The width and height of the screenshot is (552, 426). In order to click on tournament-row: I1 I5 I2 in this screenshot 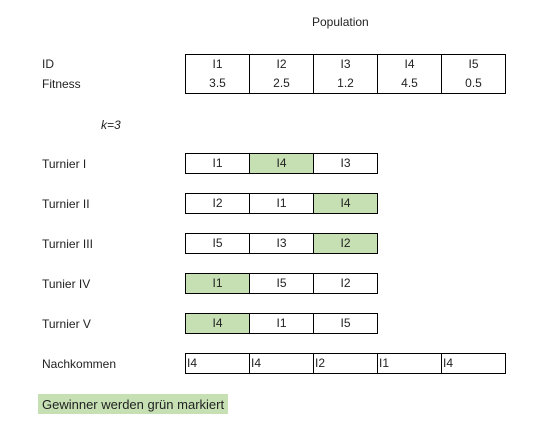, I will do `click(281, 283)`.